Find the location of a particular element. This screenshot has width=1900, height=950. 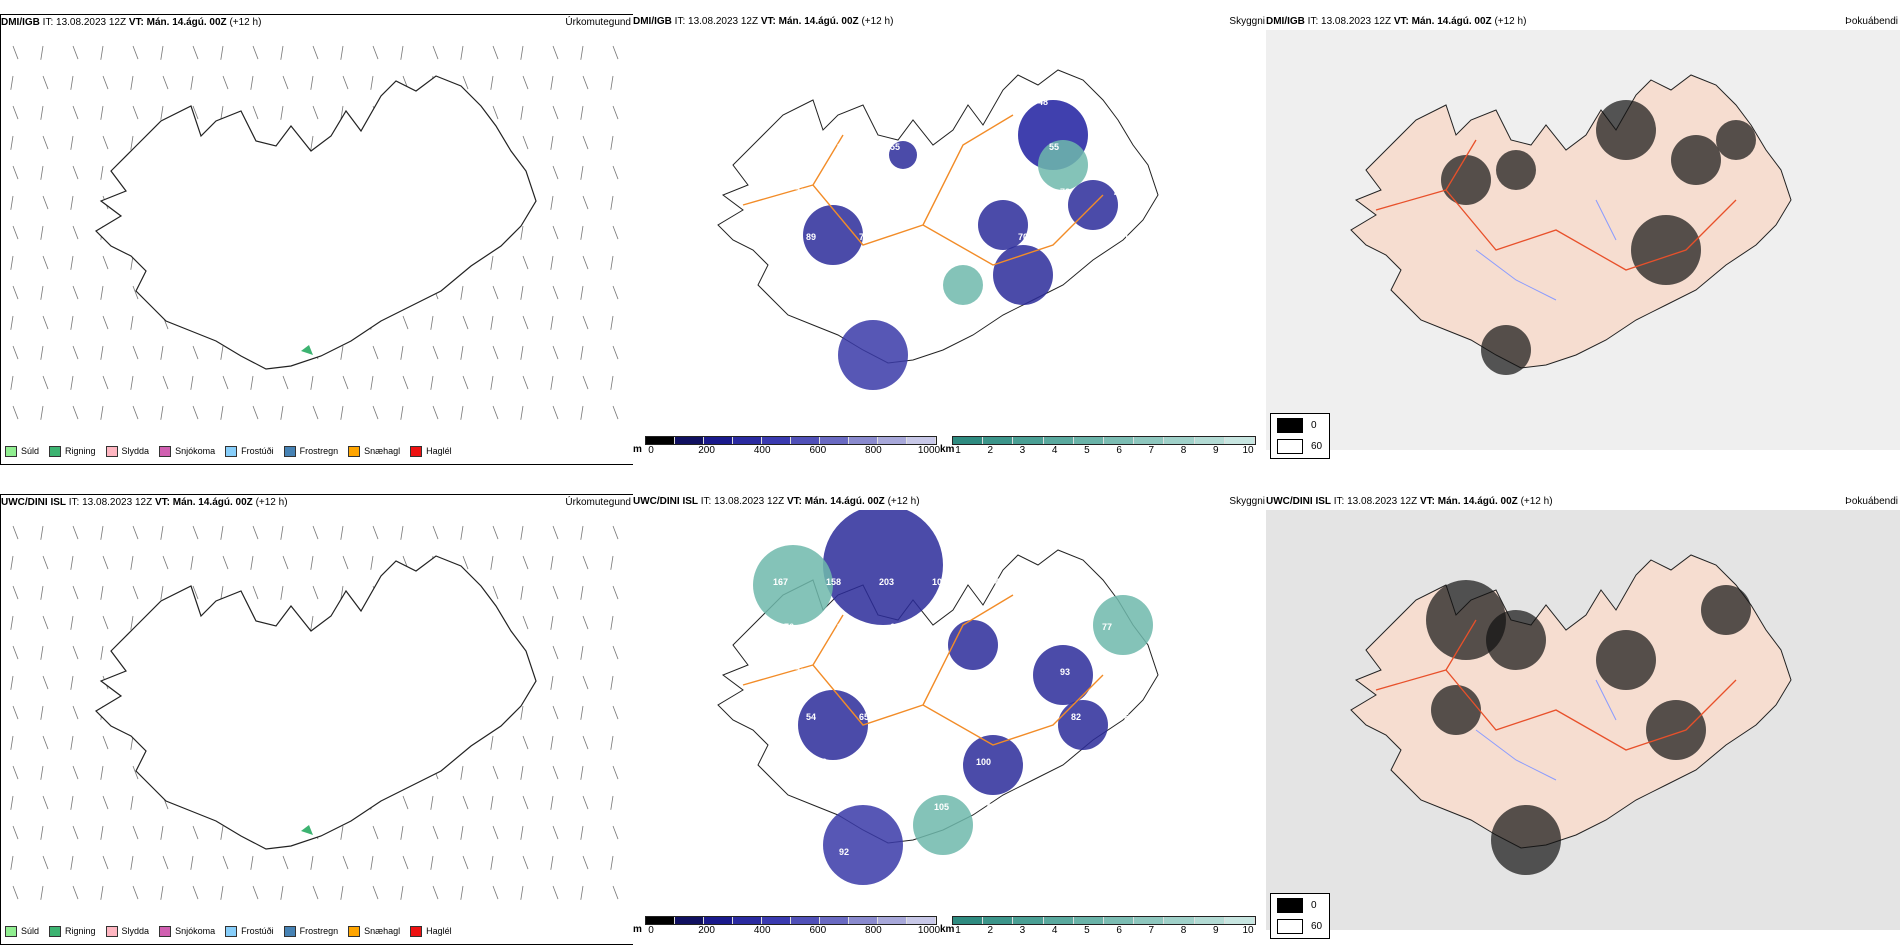

precip-legend-label: Slydda is located at coordinates (135, 931).